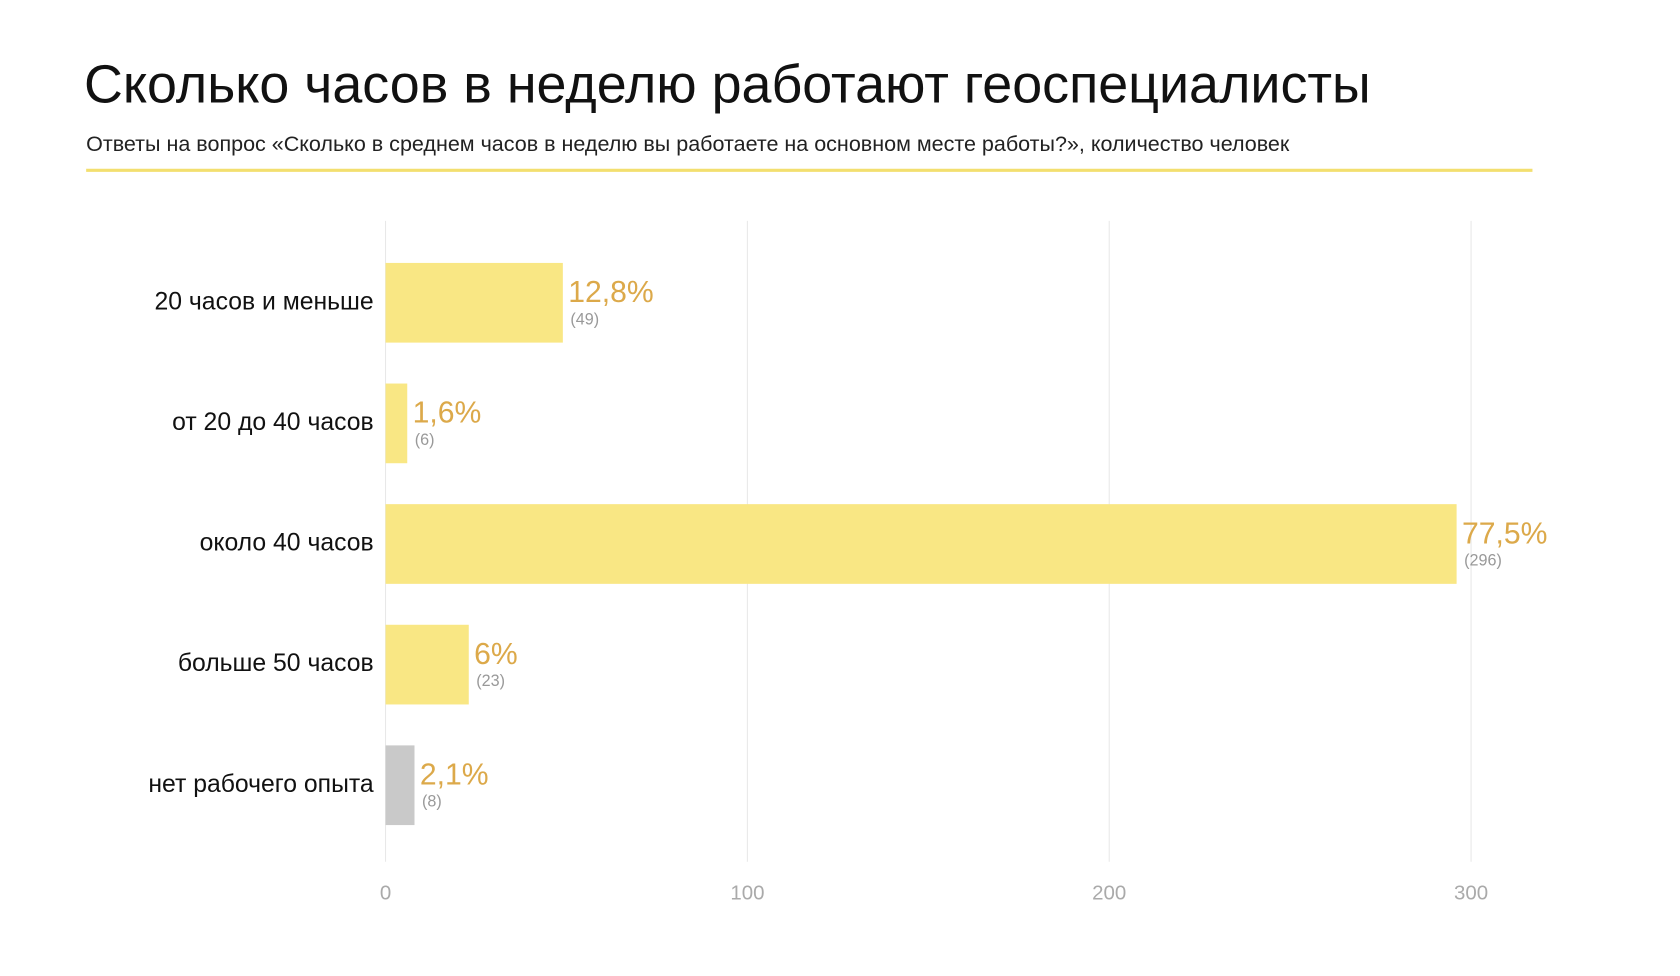  What do you see at coordinates (287, 543) in the screenshot?
I see `y-tick-label: около 40 часов` at bounding box center [287, 543].